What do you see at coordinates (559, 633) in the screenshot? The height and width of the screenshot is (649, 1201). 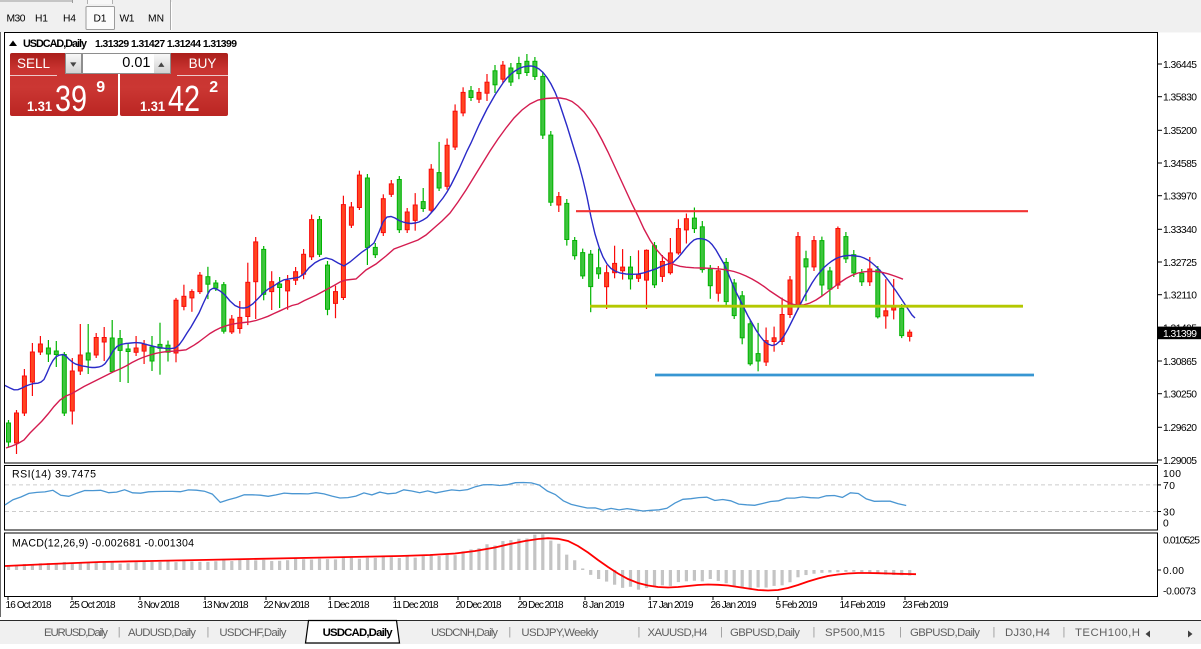 I see `svg-text: USDJPY,Weekly` at bounding box center [559, 633].